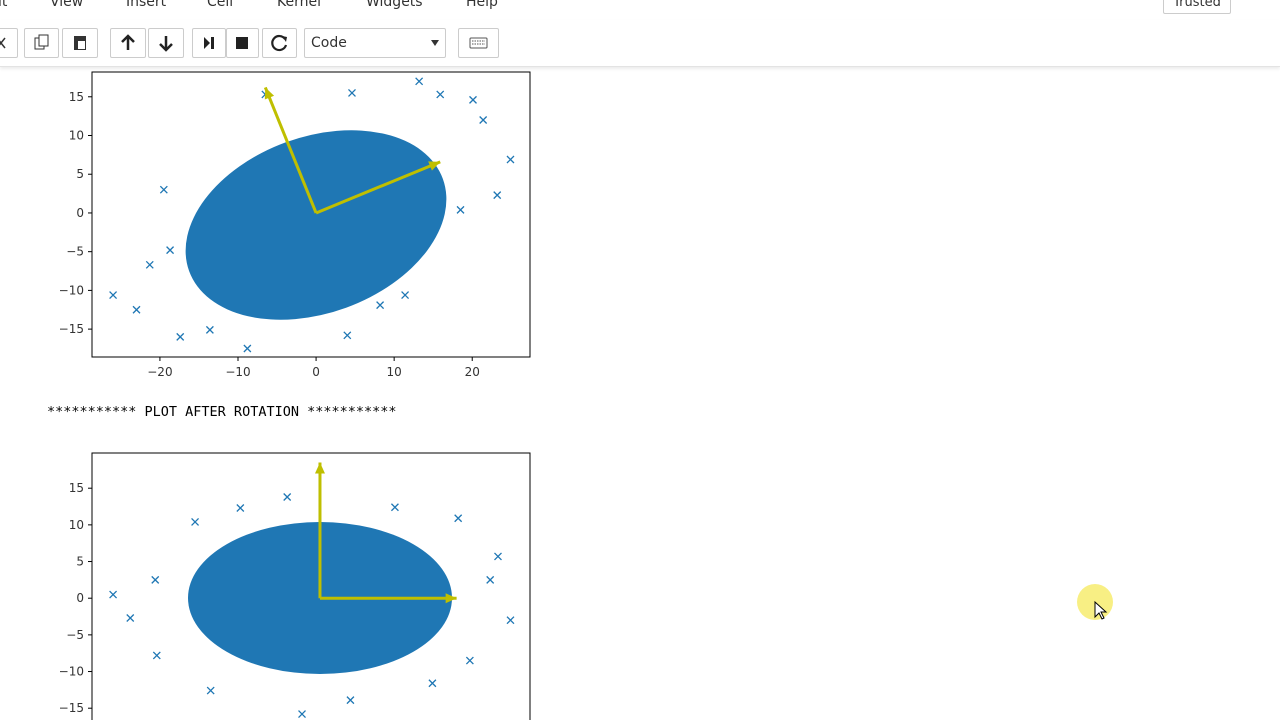  Describe the element at coordinates (316, 372) in the screenshot. I see `x-tick-label: 0` at that location.